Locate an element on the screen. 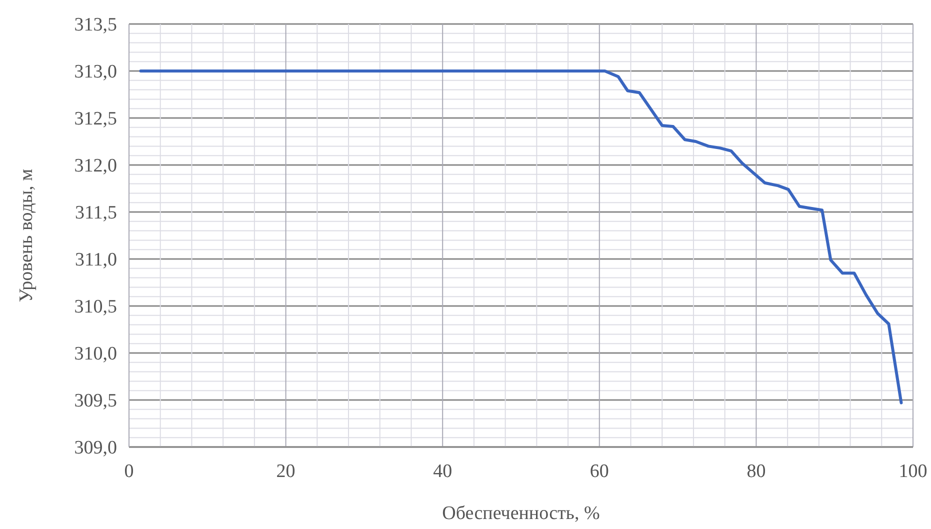 The width and height of the screenshot is (931, 529). y-tick-label: 310,5 is located at coordinates (95, 307).